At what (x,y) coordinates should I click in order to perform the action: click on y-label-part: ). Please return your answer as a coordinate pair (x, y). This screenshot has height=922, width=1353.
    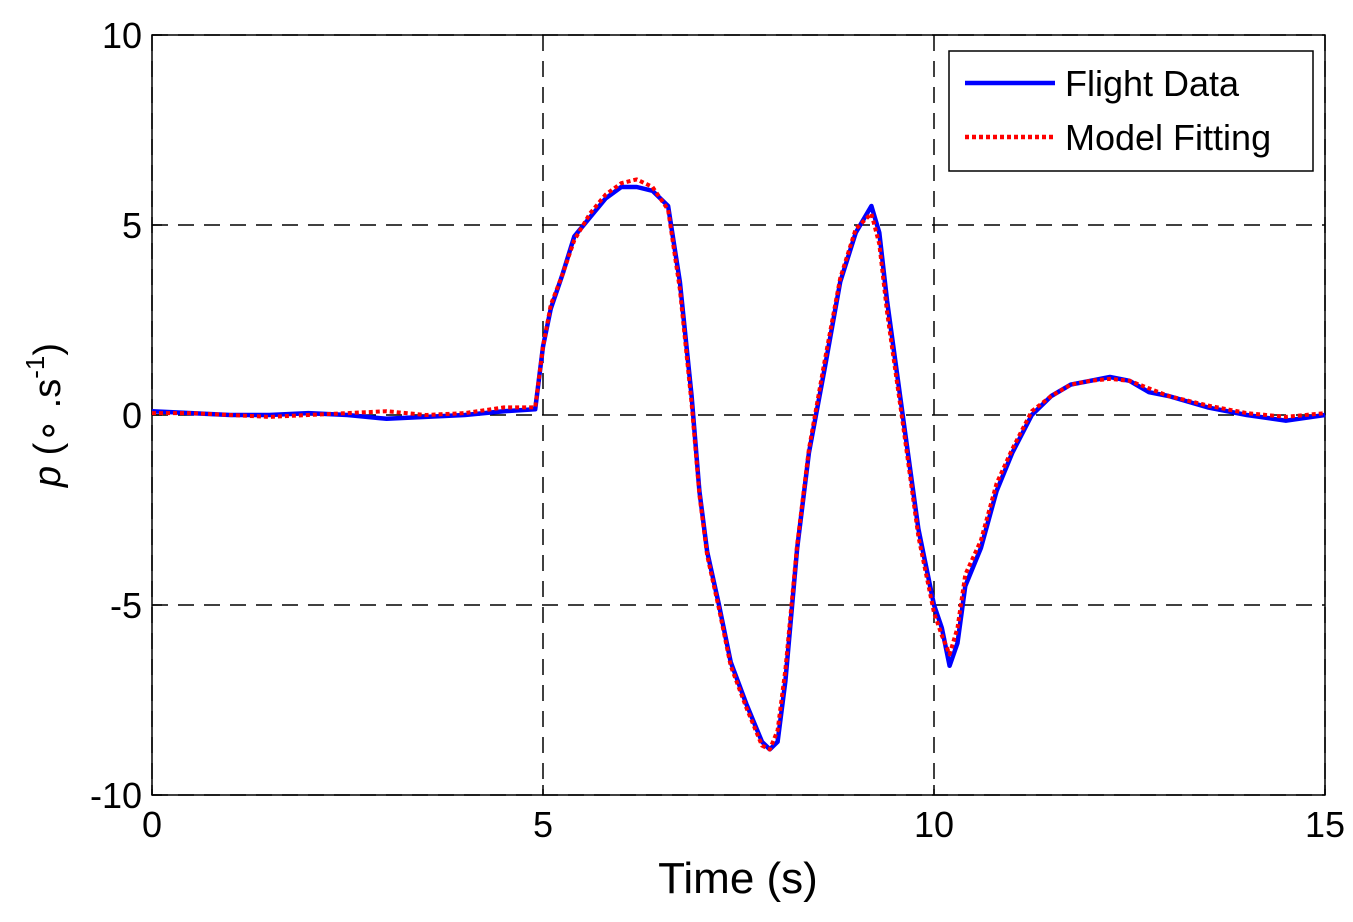
    Looking at the image, I should click on (48, 349).